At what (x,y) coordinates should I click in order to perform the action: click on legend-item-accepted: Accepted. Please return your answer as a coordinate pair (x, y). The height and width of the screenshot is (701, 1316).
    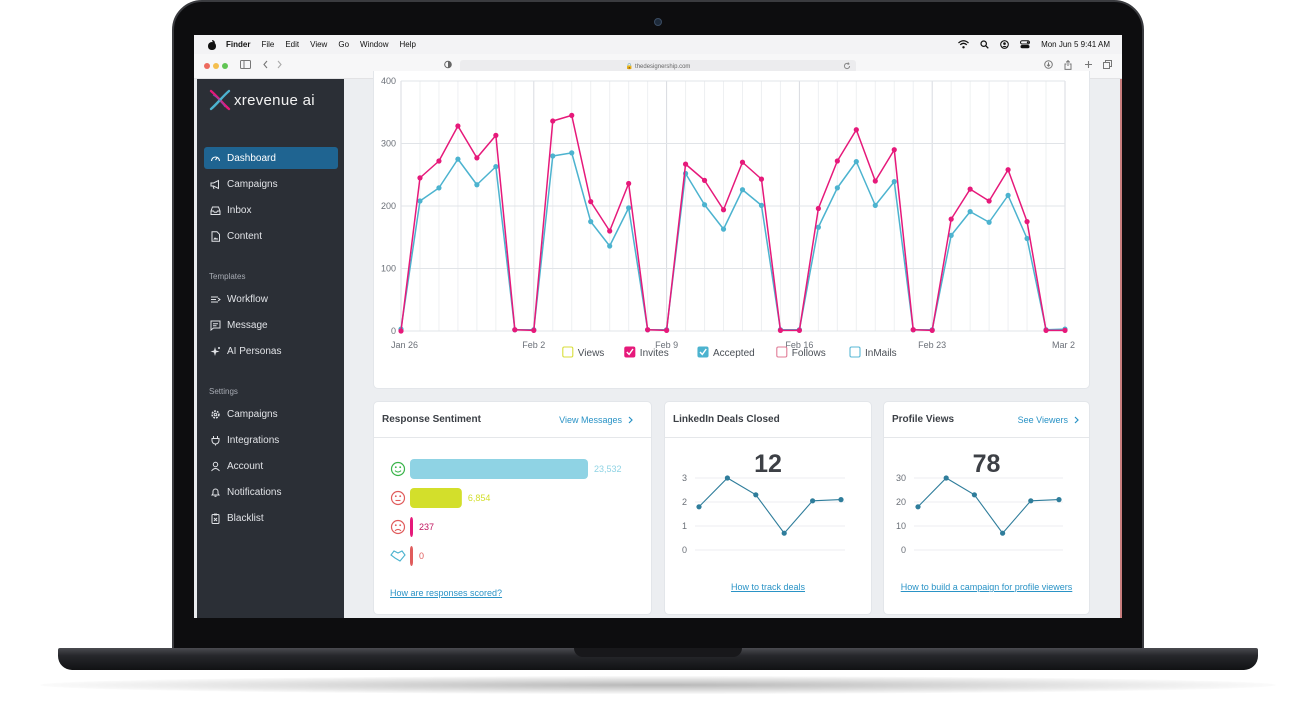
    Looking at the image, I should click on (726, 352).